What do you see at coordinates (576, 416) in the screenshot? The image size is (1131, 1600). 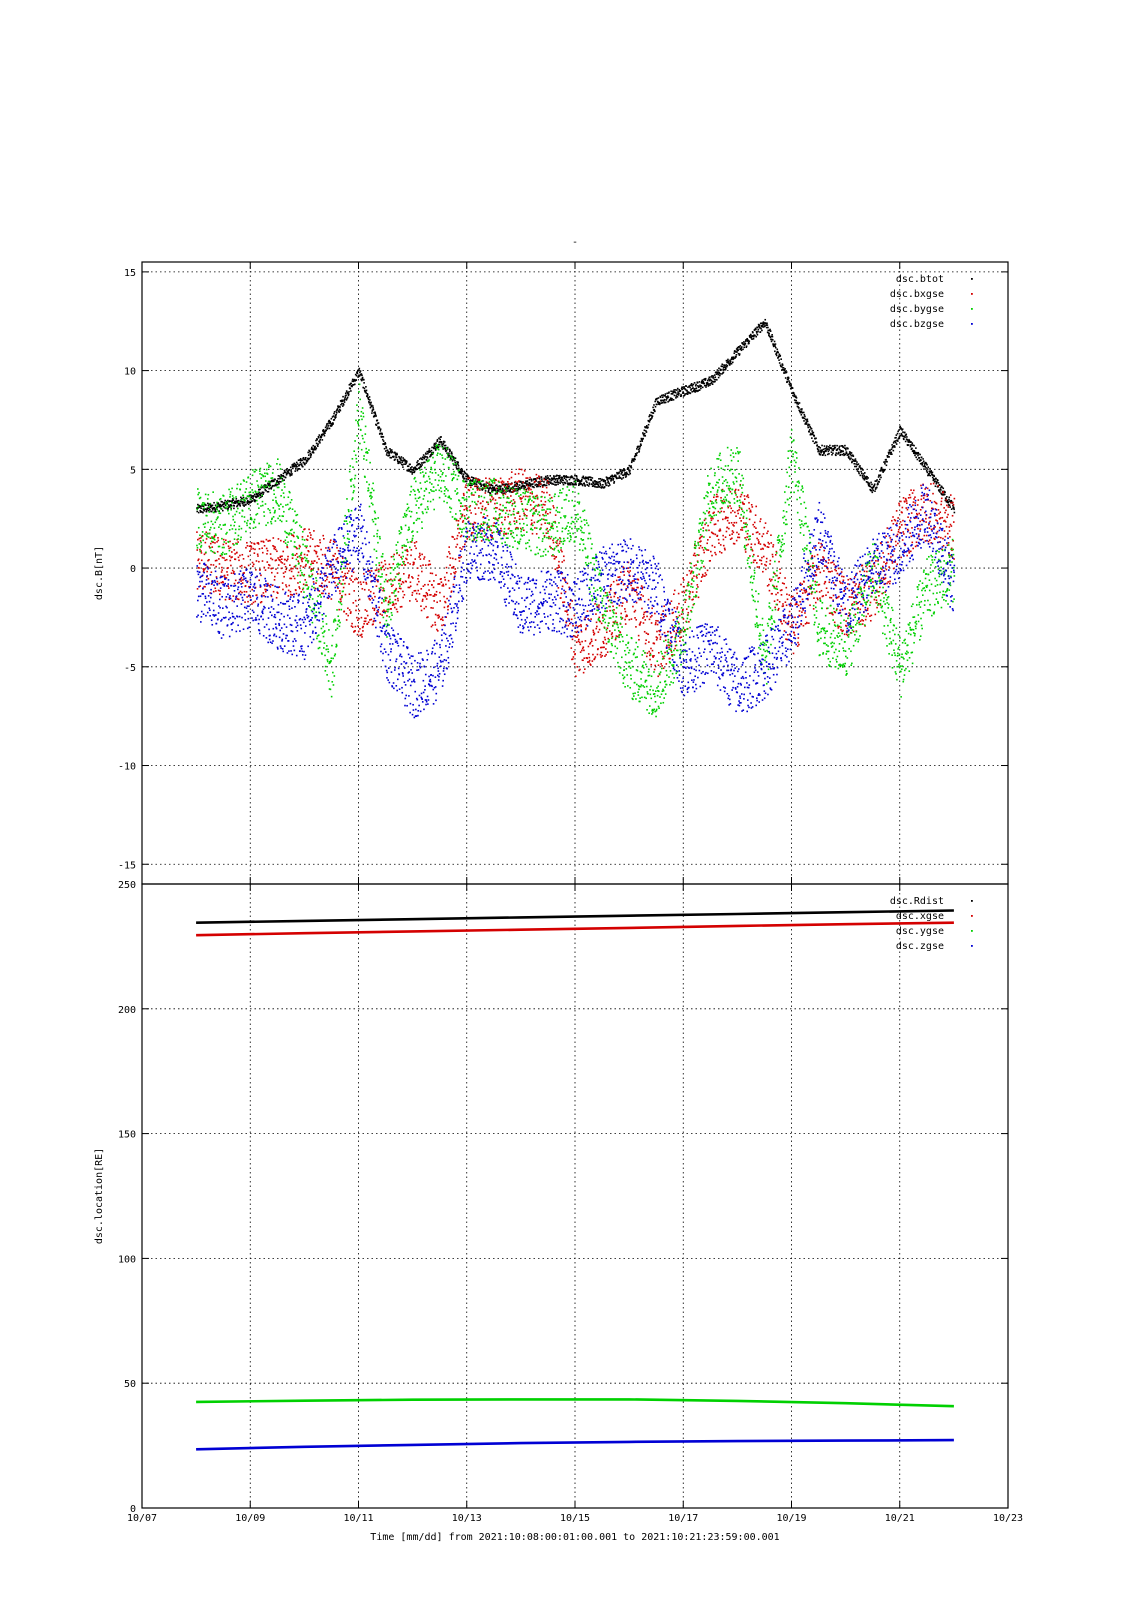 I see `series-dsc-btot` at bounding box center [576, 416].